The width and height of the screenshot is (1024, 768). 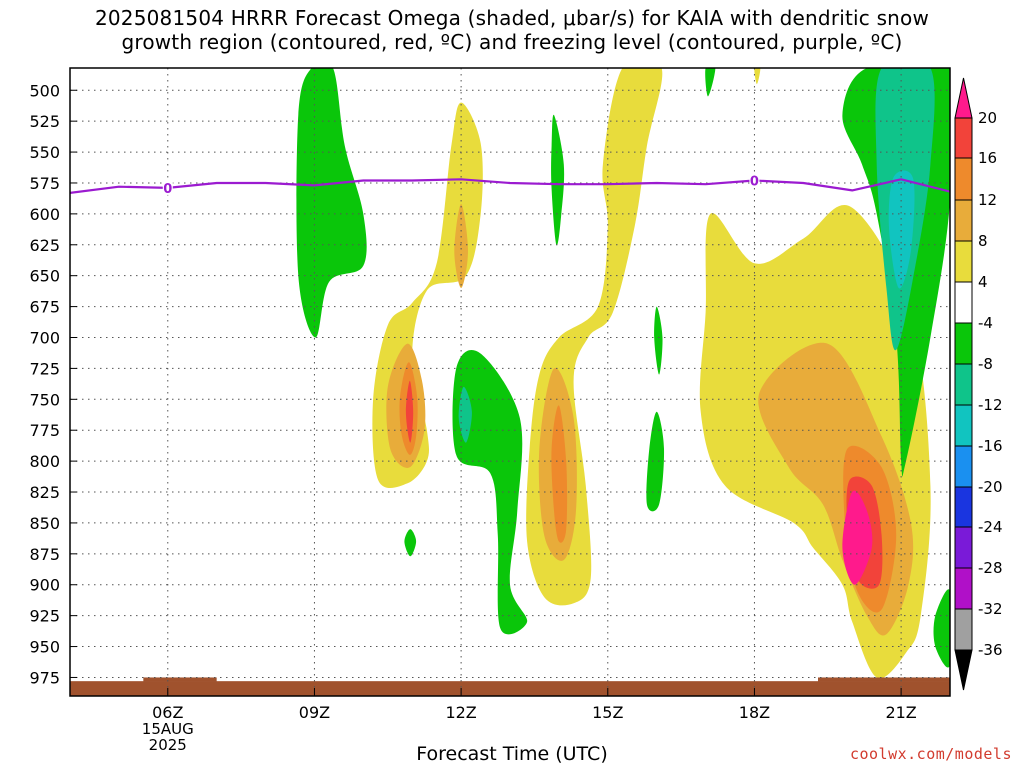 What do you see at coordinates (44, 307) in the screenshot?
I see `y-tick-label: 675` at bounding box center [44, 307].